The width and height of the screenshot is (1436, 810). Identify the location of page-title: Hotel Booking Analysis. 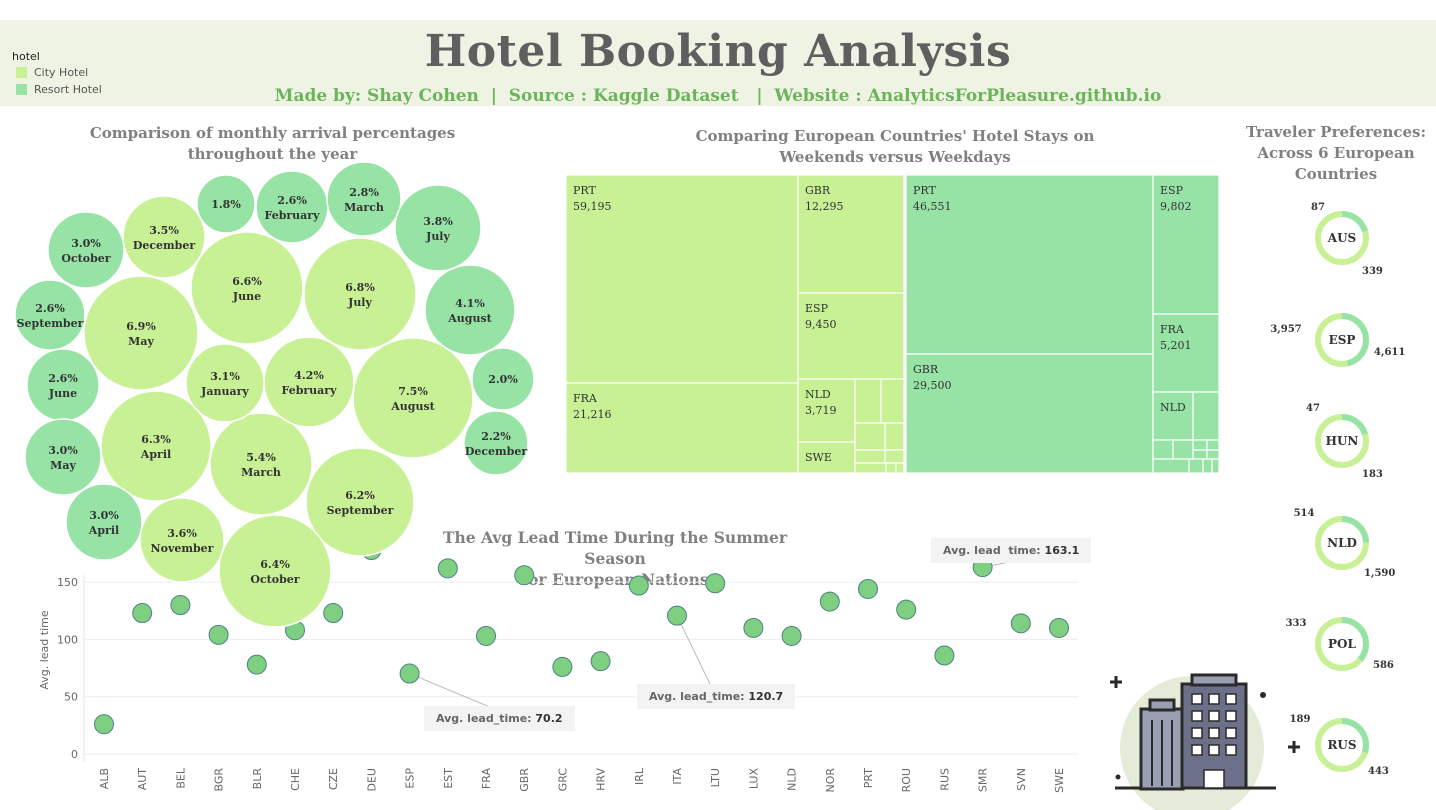
(718, 51).